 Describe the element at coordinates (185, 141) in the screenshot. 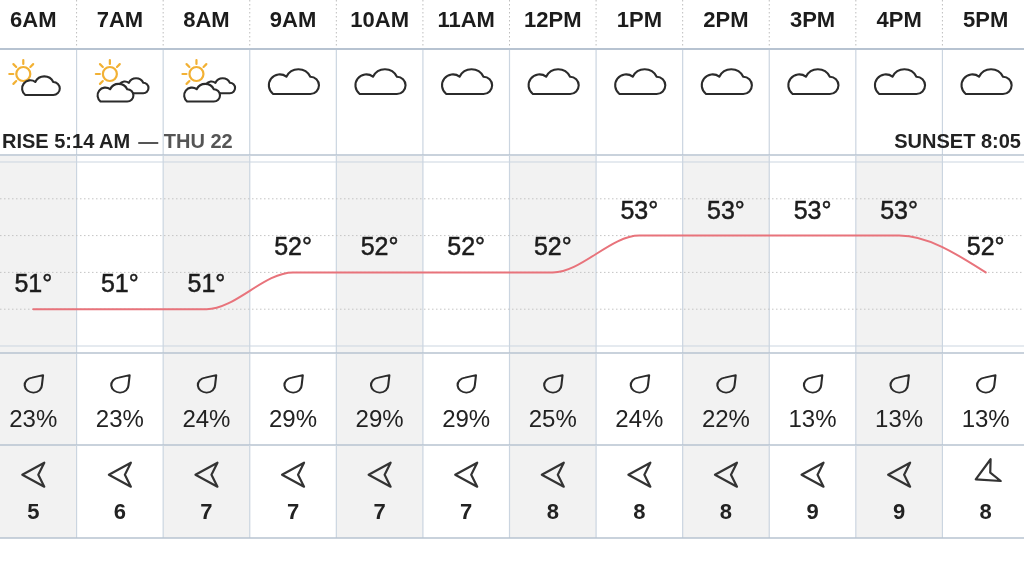

I see `text: — THU 22` at that location.